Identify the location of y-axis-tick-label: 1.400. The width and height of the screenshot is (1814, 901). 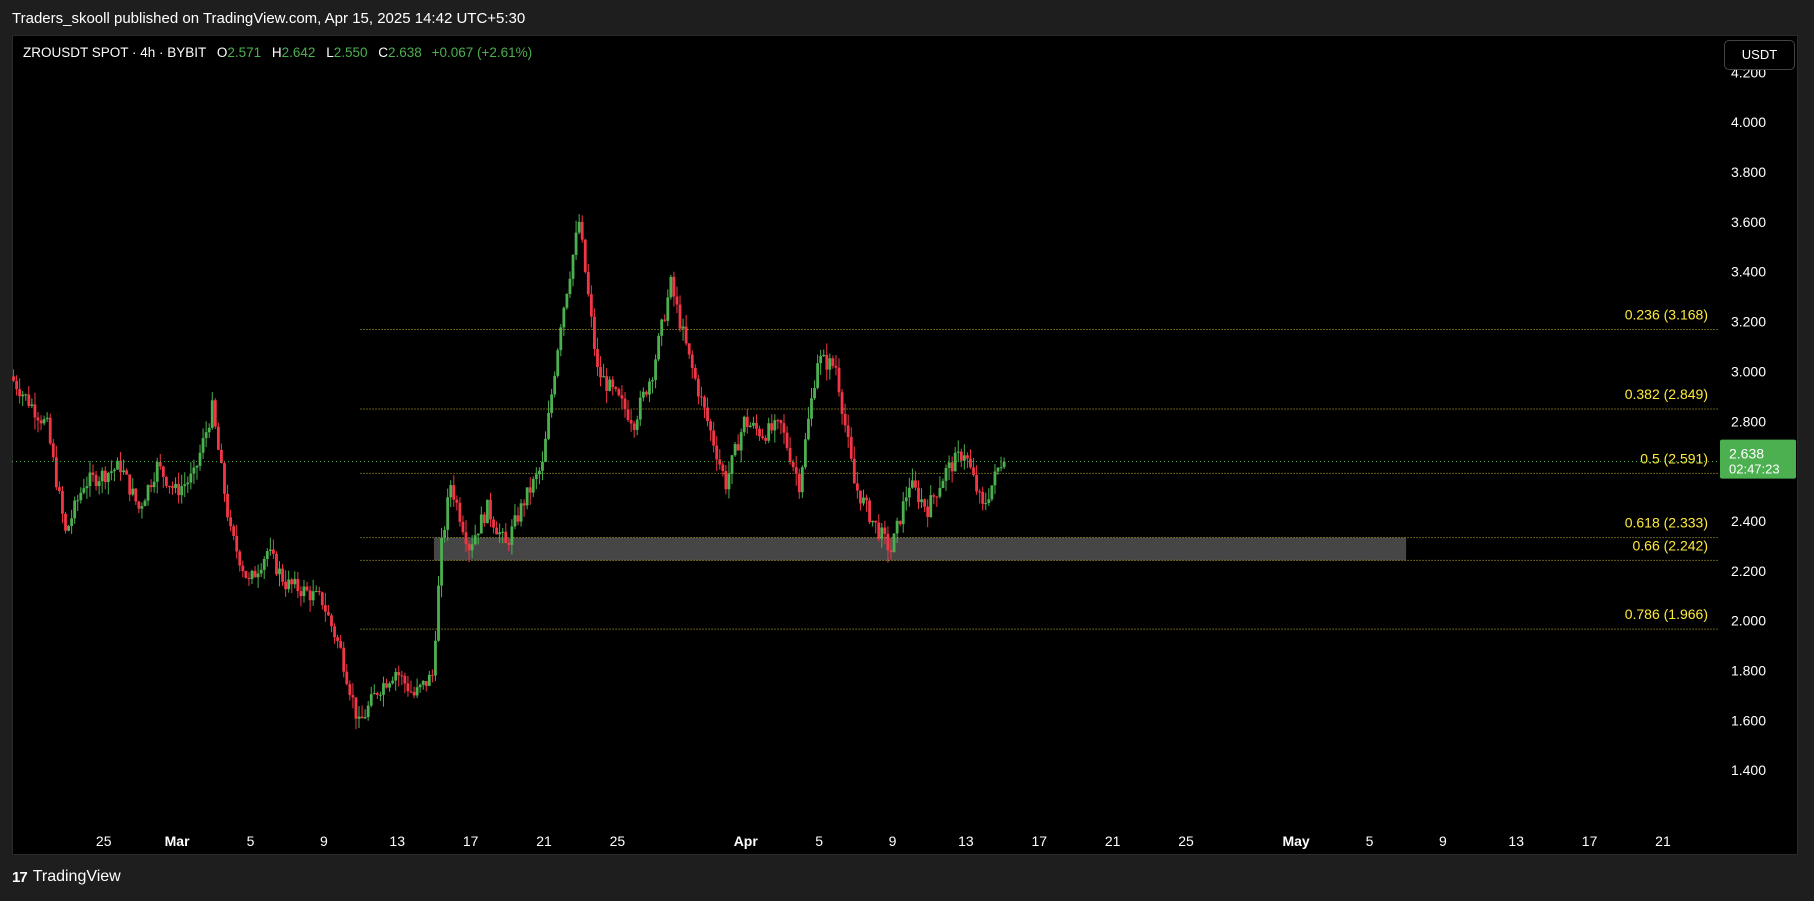
(1748, 770).